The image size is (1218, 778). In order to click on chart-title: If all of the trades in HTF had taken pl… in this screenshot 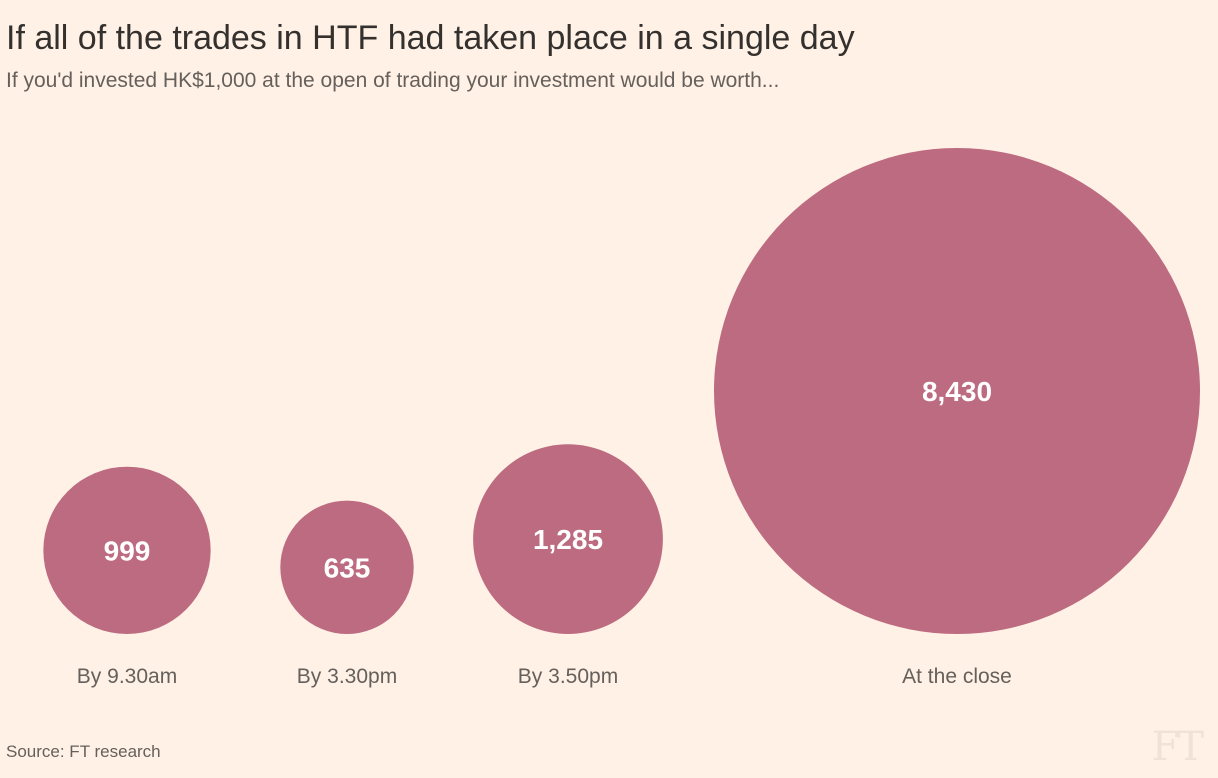, I will do `click(430, 38)`.